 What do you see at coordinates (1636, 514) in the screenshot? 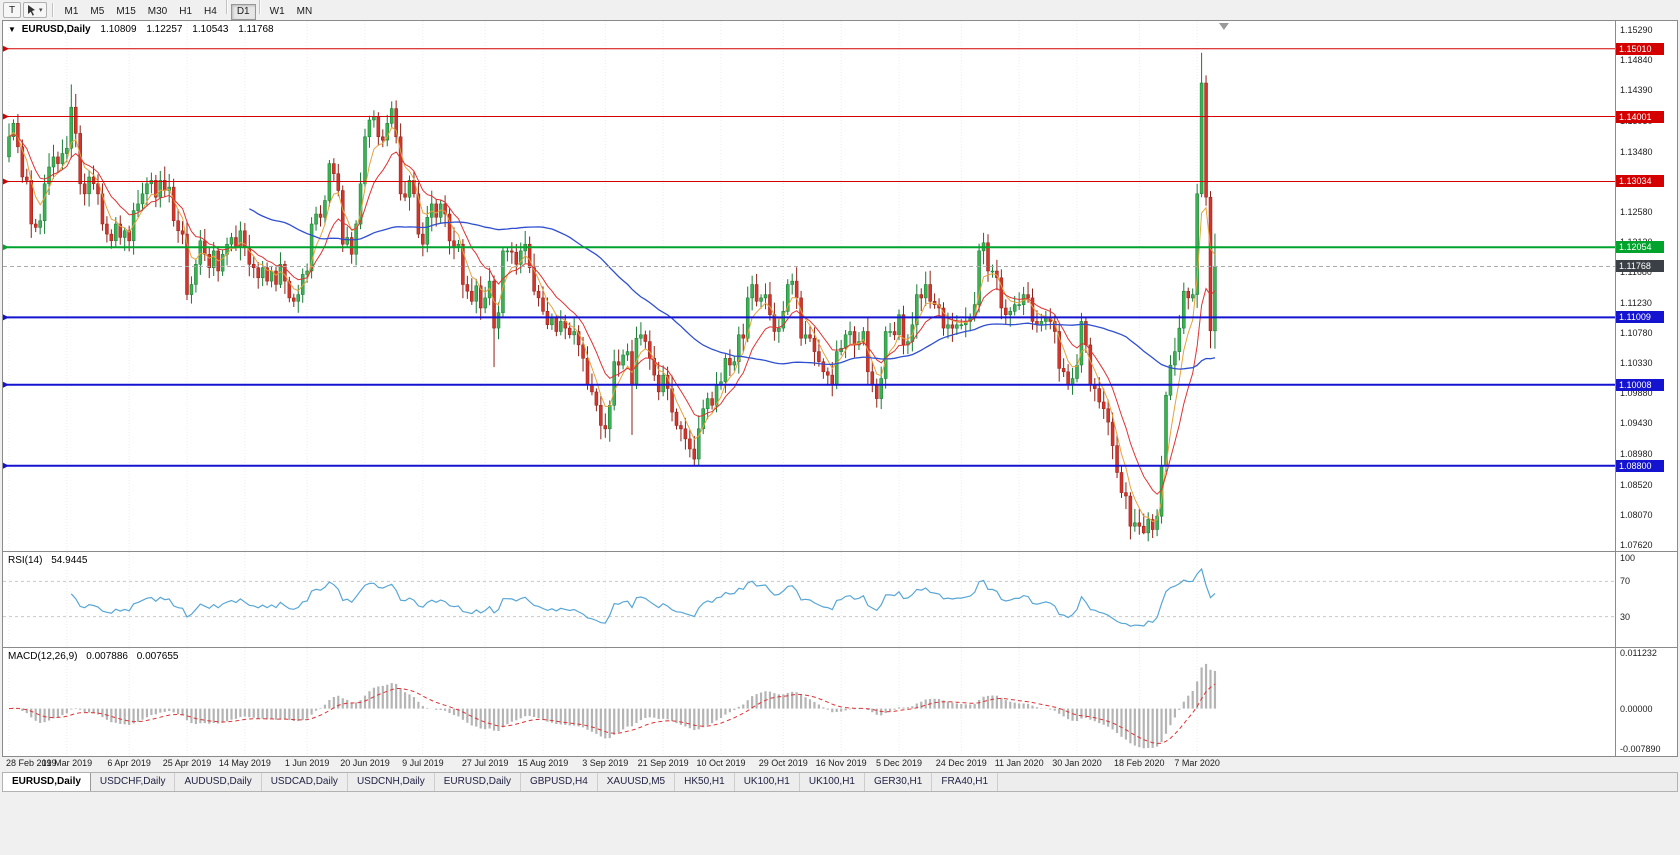
I see `price-axis-tick: 1.08070` at bounding box center [1636, 514].